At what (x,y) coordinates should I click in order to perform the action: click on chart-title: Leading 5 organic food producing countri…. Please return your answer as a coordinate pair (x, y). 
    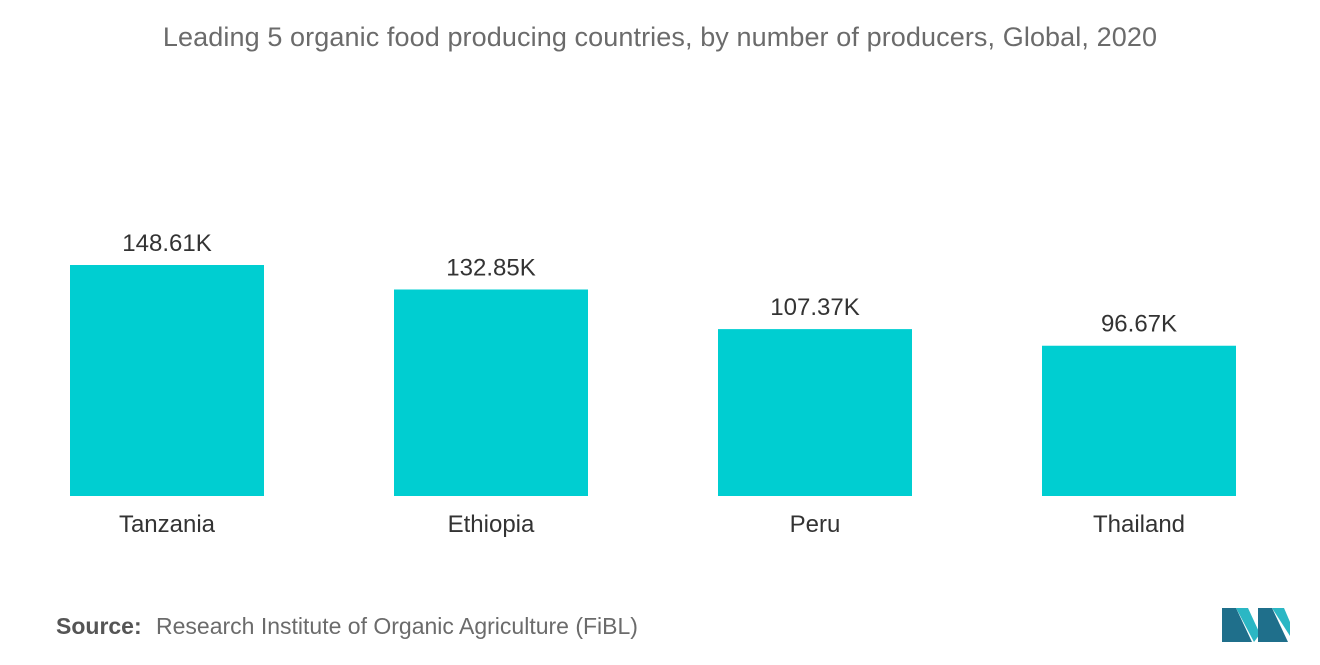
    Looking at the image, I should click on (660, 37).